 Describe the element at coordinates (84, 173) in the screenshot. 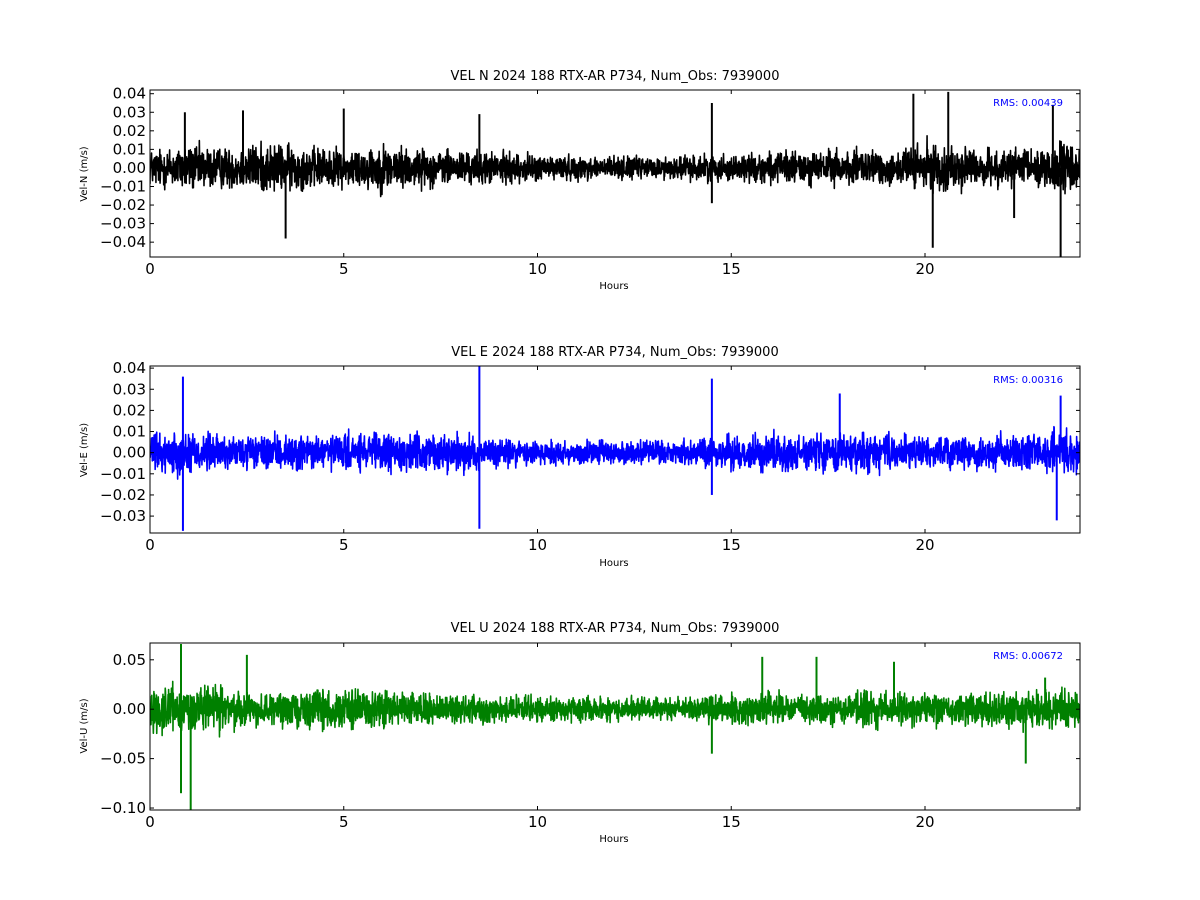

I see `vel-n-ylabel: Vel-N (m/s)` at that location.